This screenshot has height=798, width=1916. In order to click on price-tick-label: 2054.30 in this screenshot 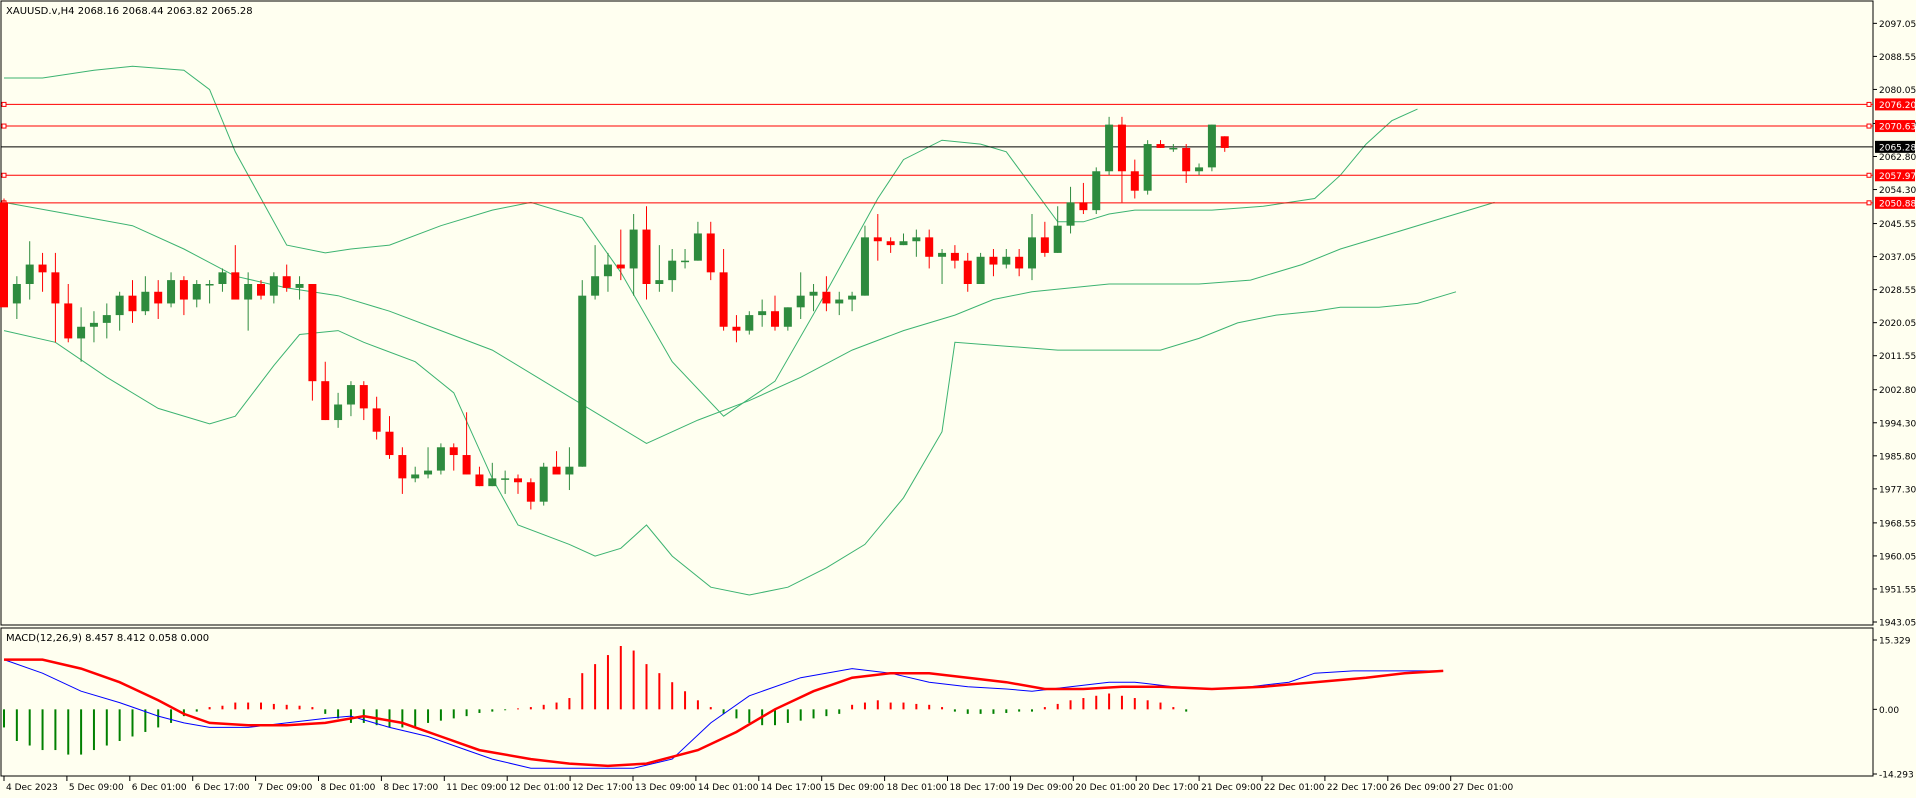, I will do `click(1897, 191)`.